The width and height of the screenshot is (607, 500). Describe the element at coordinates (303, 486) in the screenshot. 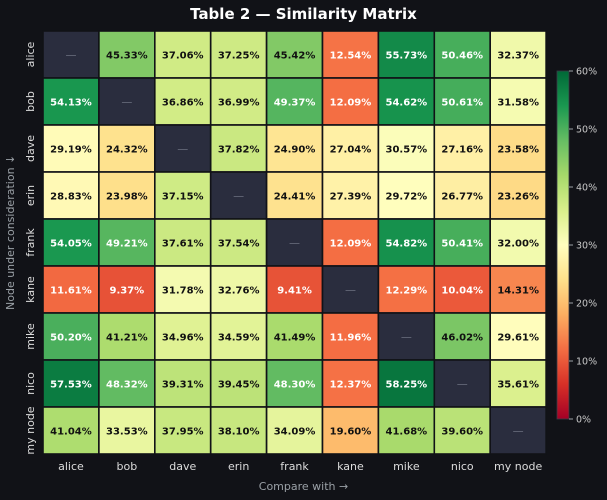

I see `x-axis-title: Compare with →` at that location.